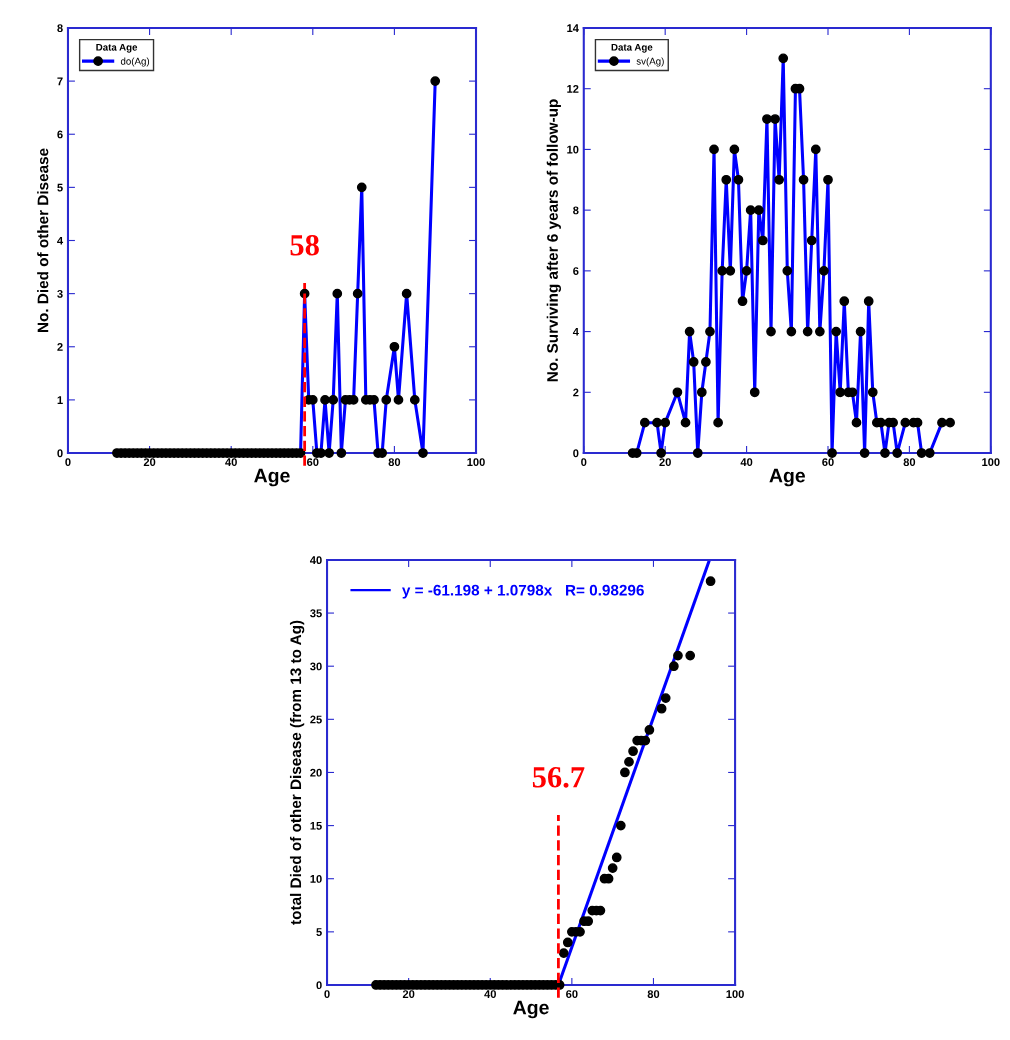 This screenshot has height=1040, width=1010. What do you see at coordinates (60, 400) in the screenshot?
I see `y-tick-label: 1` at bounding box center [60, 400].